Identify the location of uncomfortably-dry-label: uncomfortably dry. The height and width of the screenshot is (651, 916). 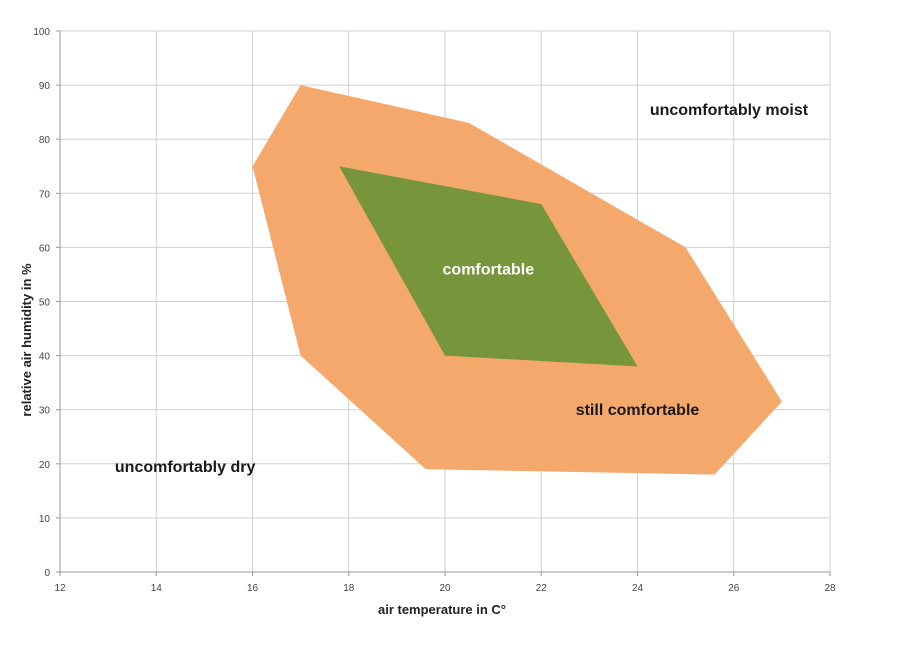
(185, 467).